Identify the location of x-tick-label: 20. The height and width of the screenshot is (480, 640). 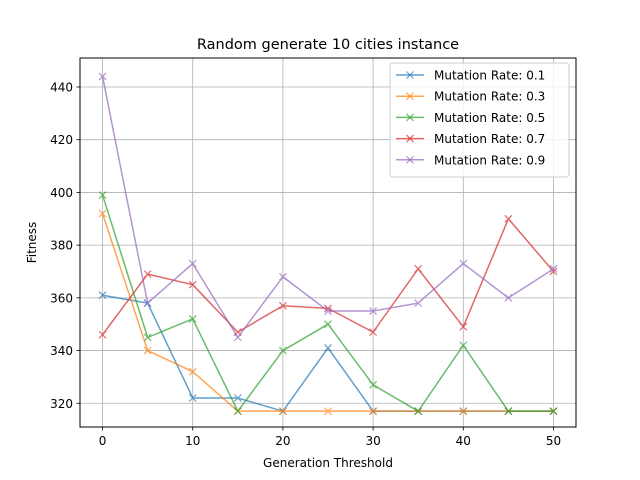
(282, 441).